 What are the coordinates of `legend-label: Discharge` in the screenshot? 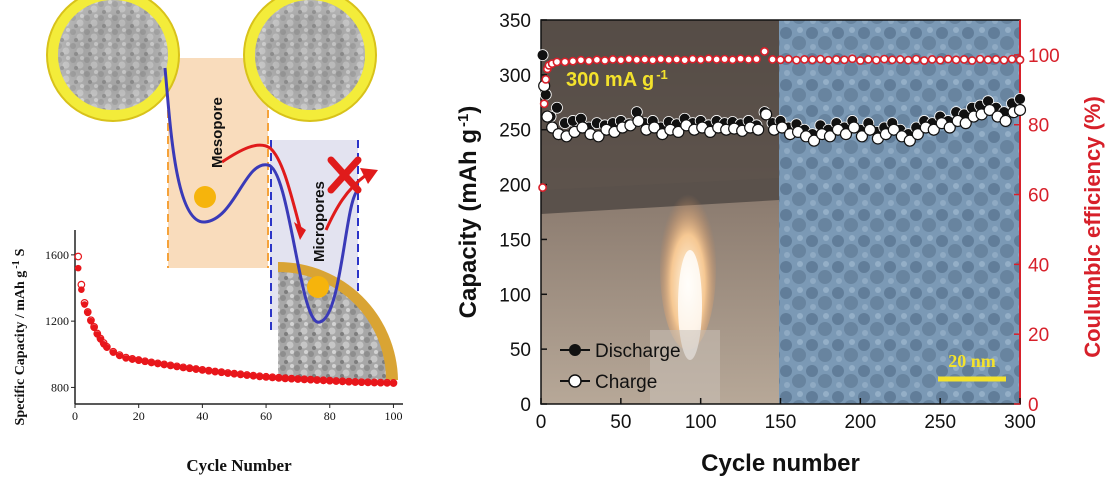 It's located at (638, 351).